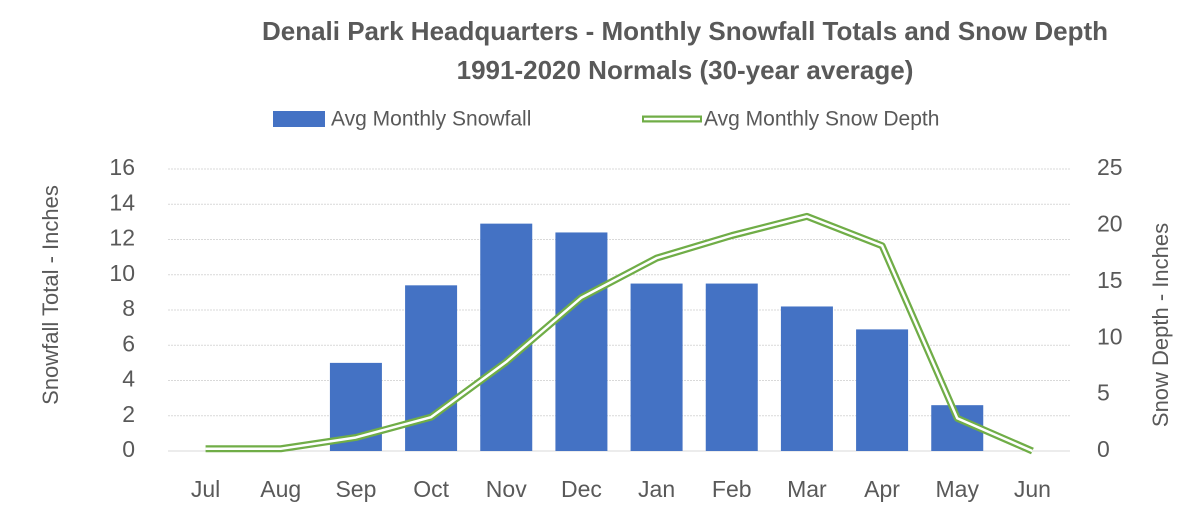  Describe the element at coordinates (821, 119) in the screenshot. I see `legend-label: Avg Monthly Snow Depth` at that location.